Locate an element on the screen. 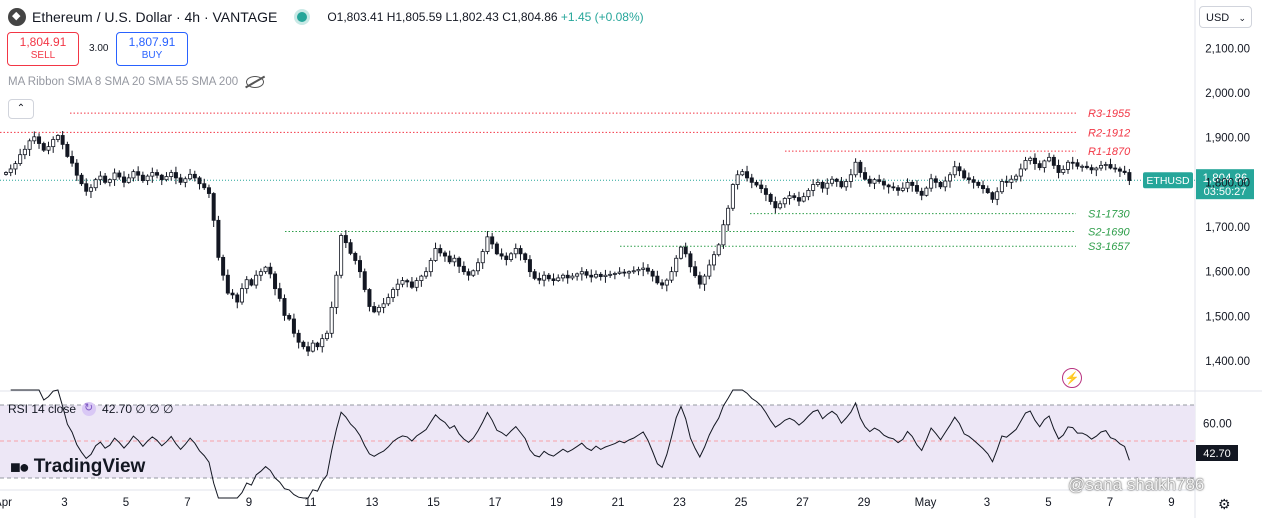 The width and height of the screenshot is (1262, 518). rsi-legend: RSI 14 close 42.70 ∅ ∅ ∅ is located at coordinates (91, 408).